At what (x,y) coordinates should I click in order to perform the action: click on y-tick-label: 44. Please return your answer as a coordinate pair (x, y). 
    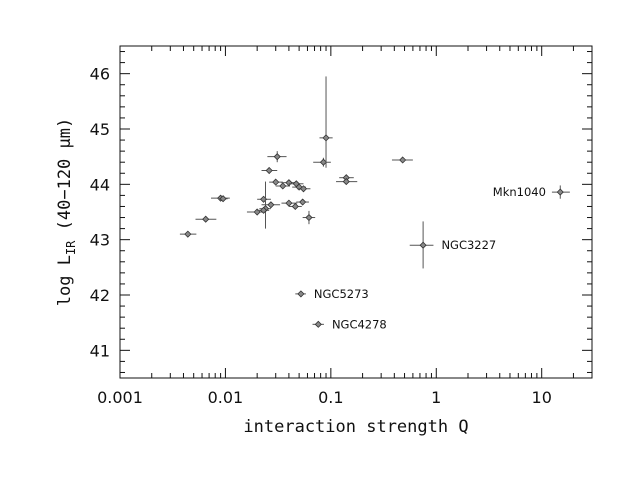
    Looking at the image, I should click on (100, 184).